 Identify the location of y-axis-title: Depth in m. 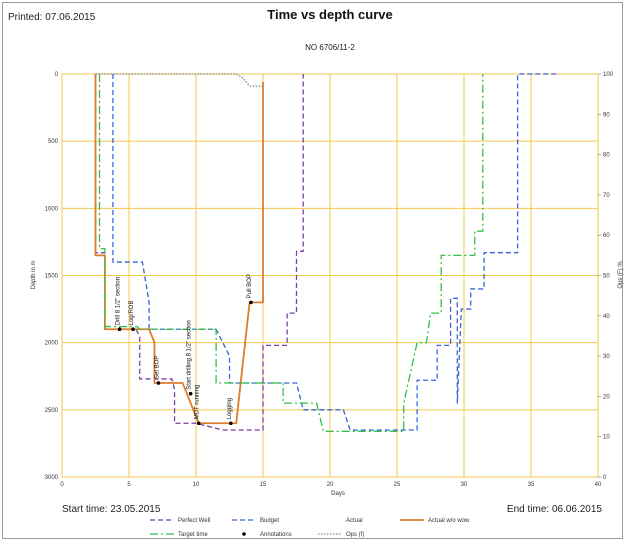
(34, 274).